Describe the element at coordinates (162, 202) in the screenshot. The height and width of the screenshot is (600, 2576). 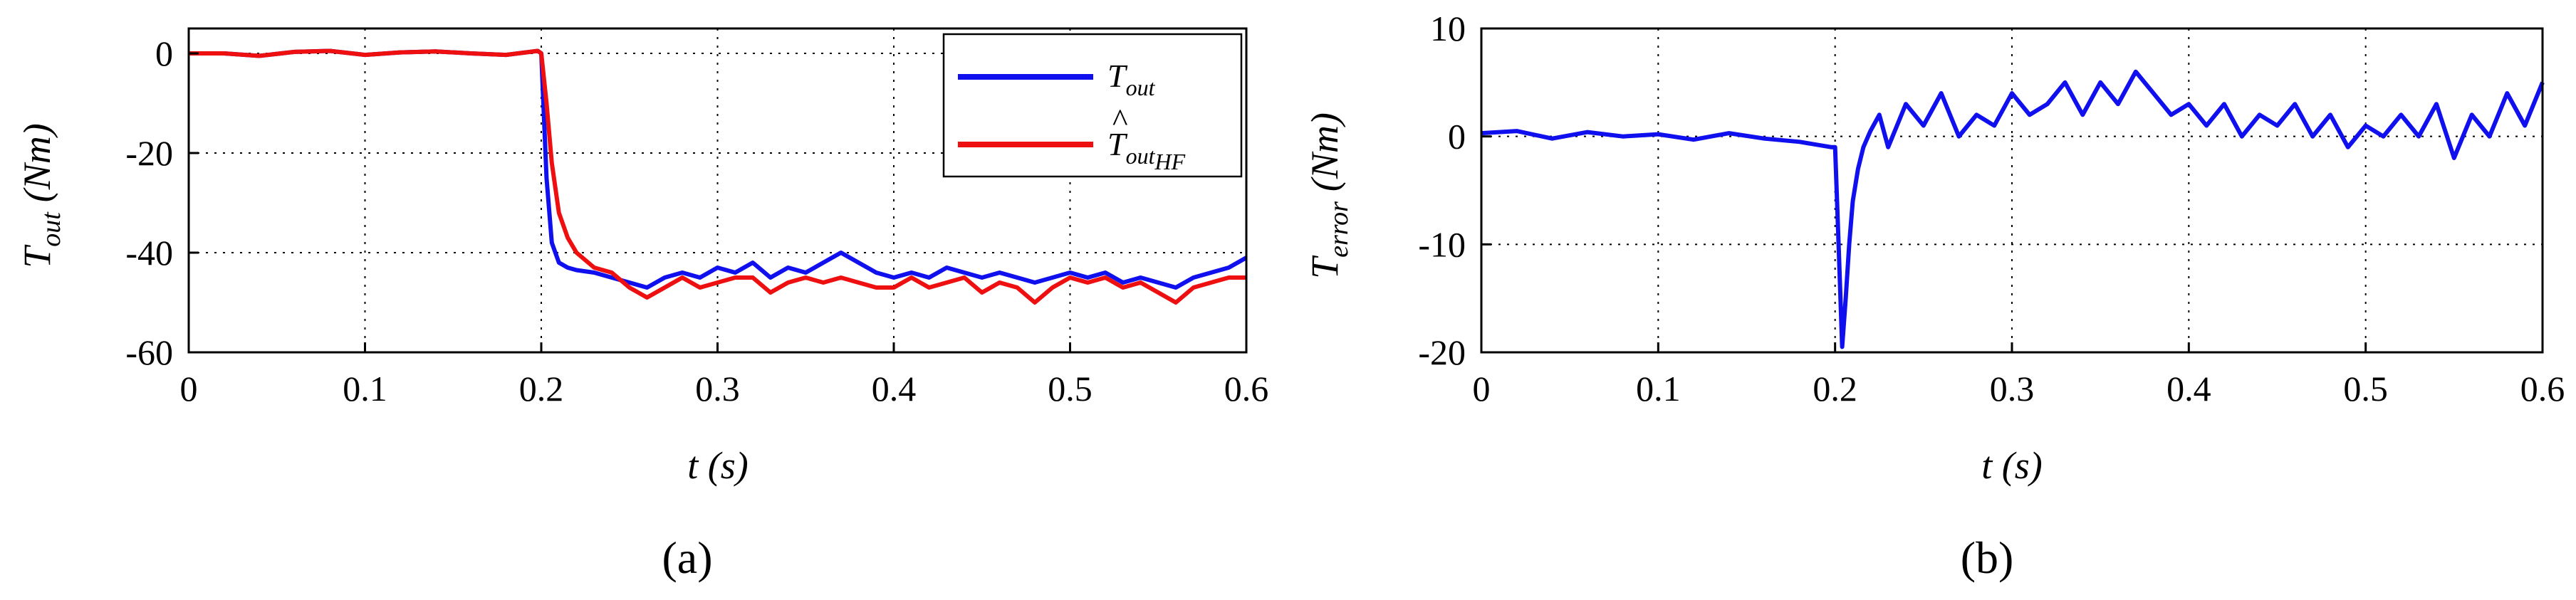
I see `chart-a-y-ticks: 0 -20 -40 -60` at that location.